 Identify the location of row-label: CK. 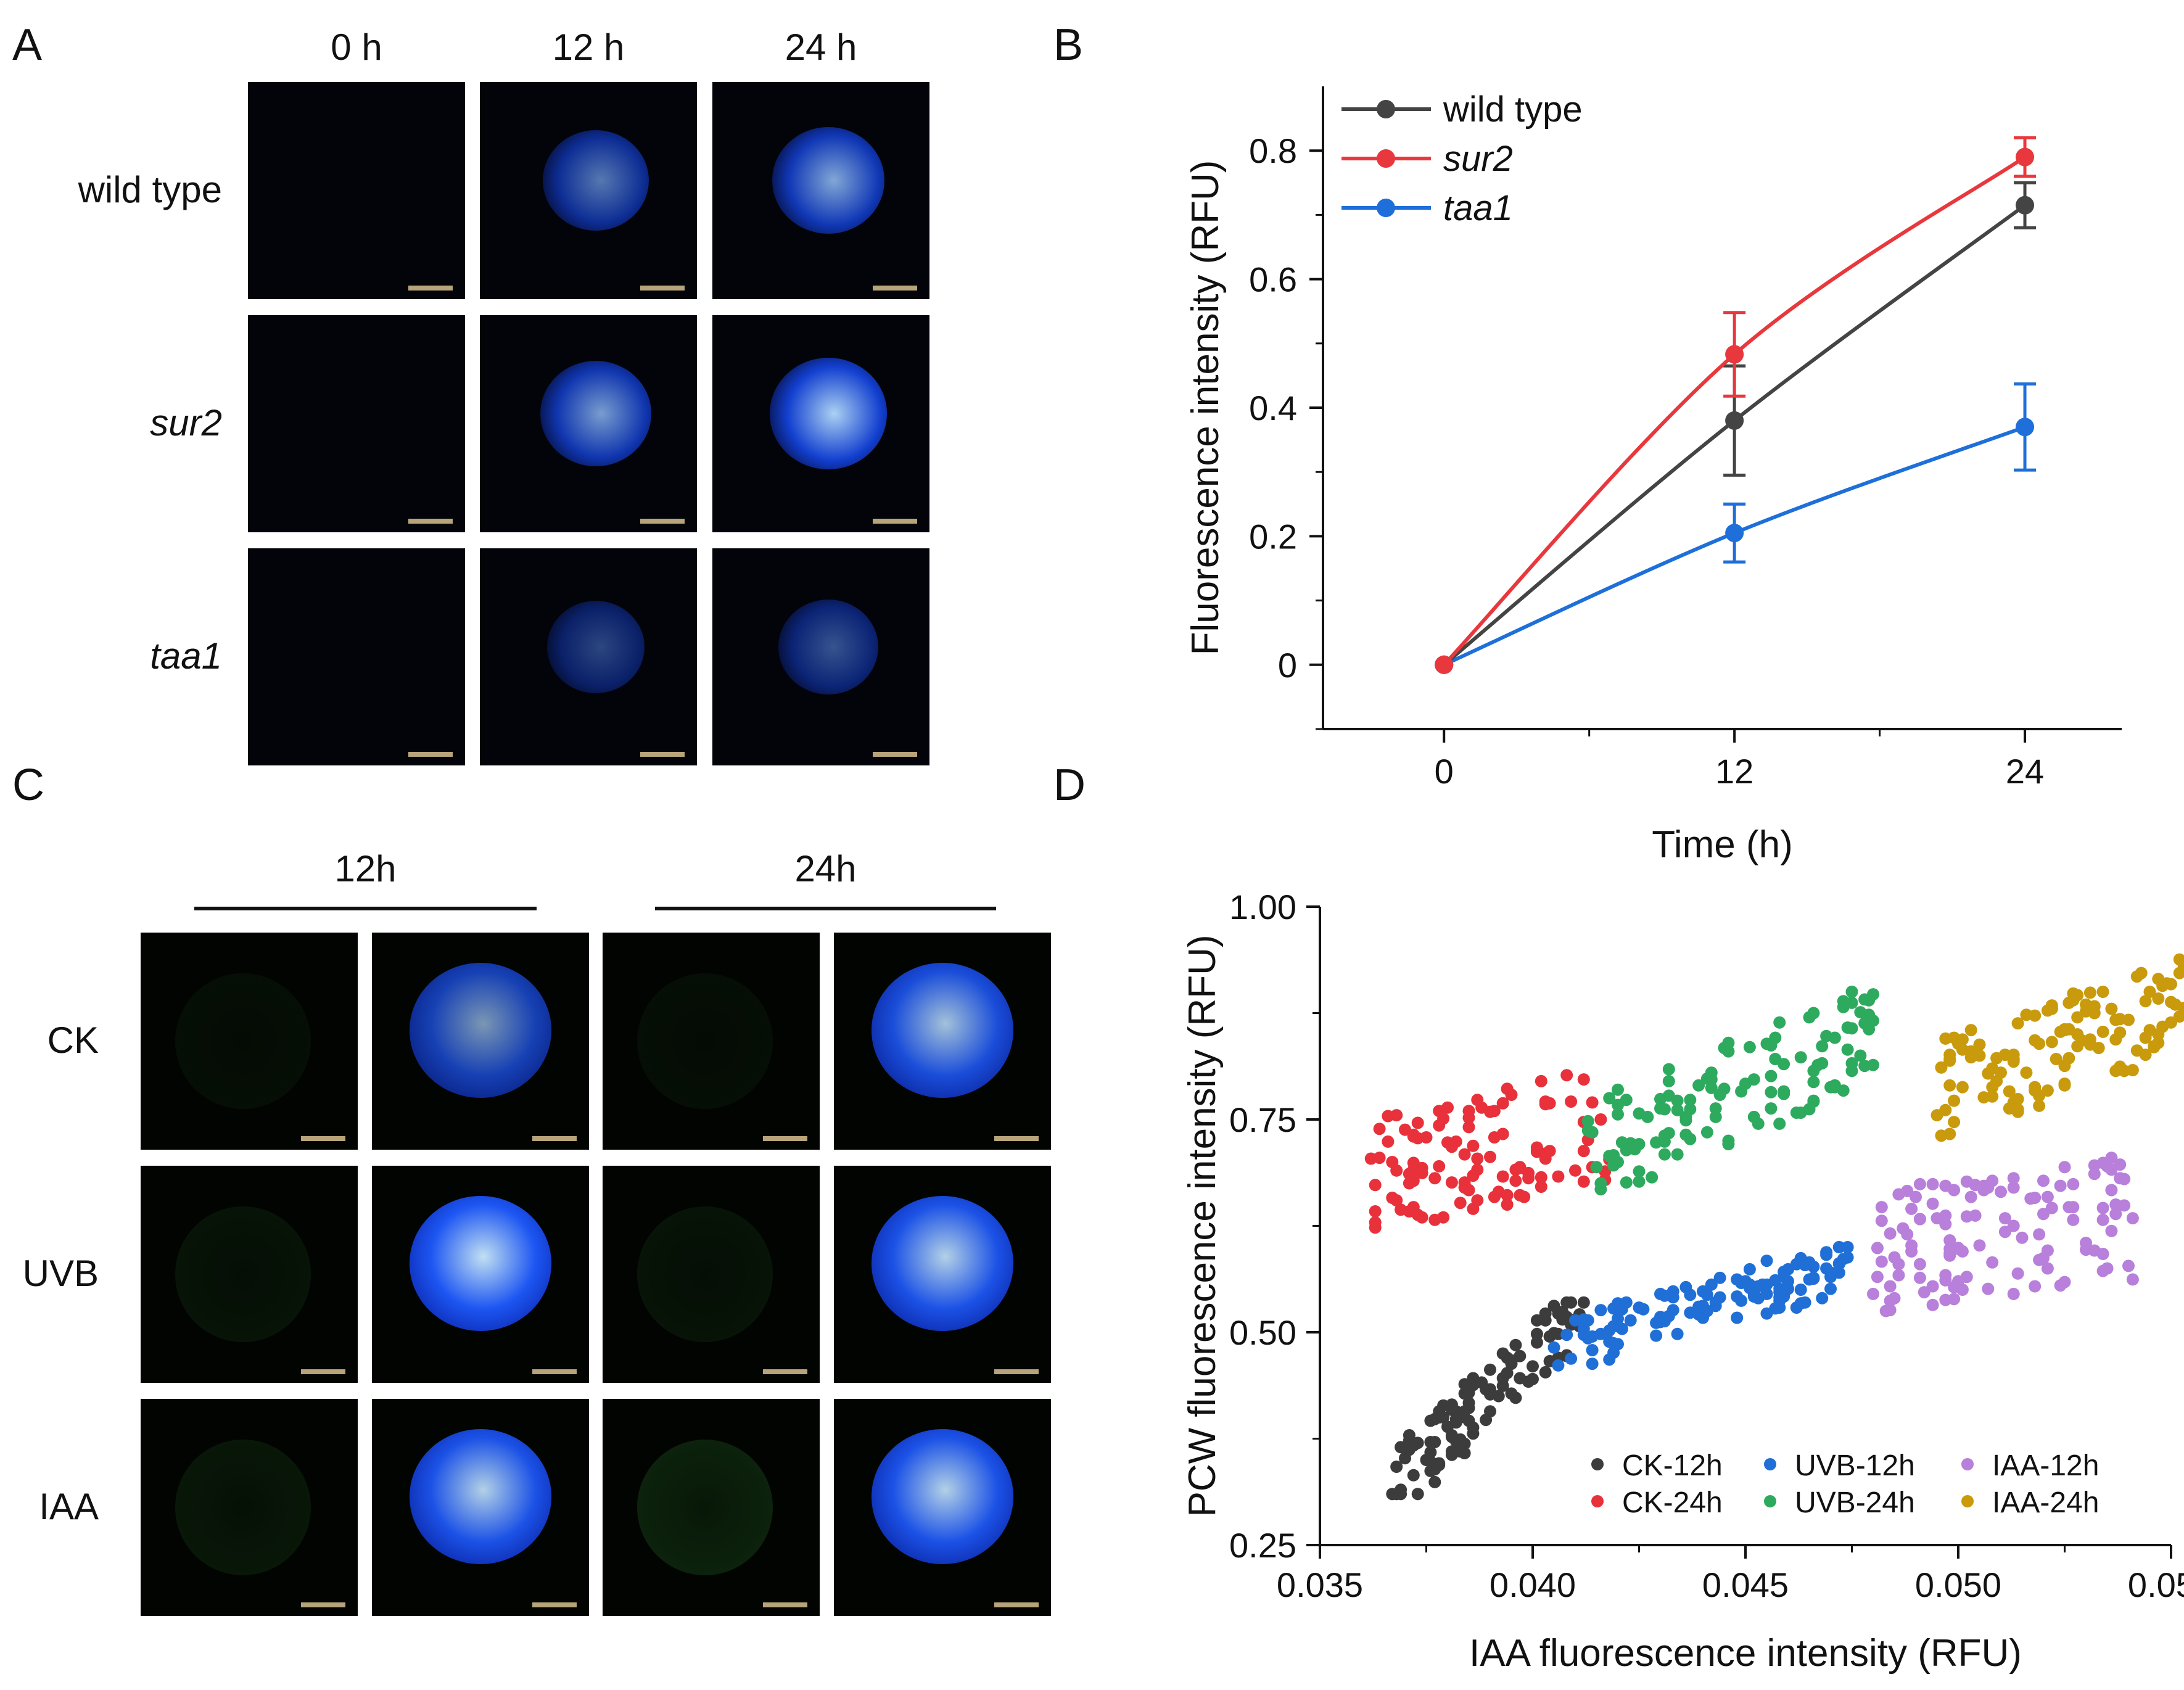
(73, 1040).